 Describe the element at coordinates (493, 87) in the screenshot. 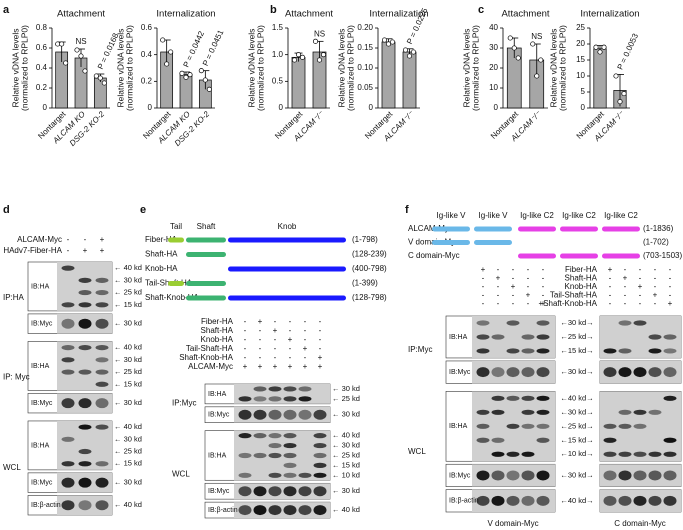

I see `y-tick-label: 10` at that location.